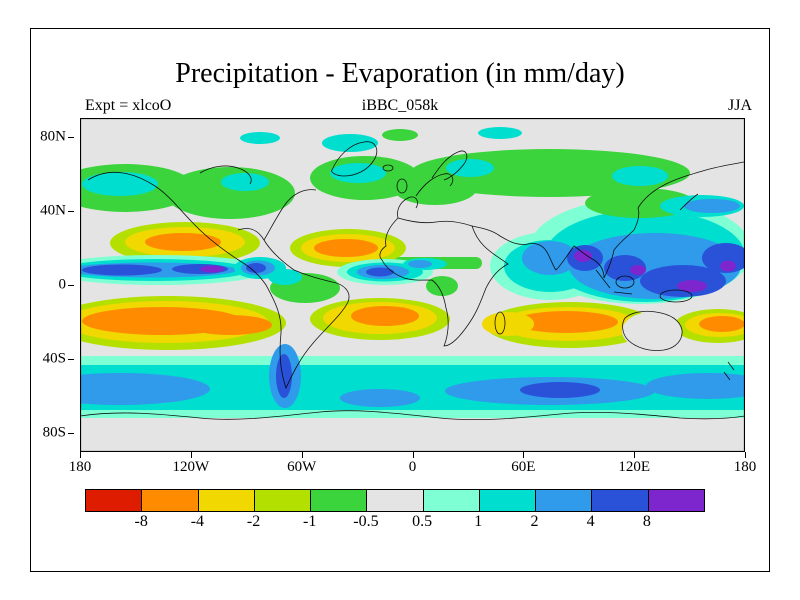 The image size is (800, 600). I want to click on colorbar-boundary-label: -4, so click(197, 521).